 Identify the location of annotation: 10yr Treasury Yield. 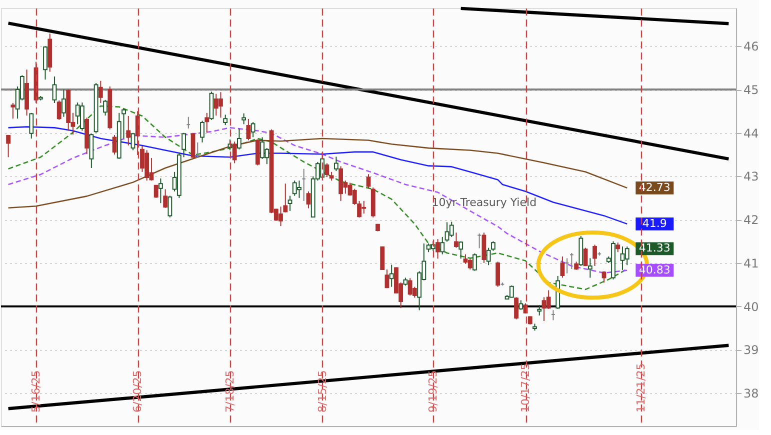
(484, 203).